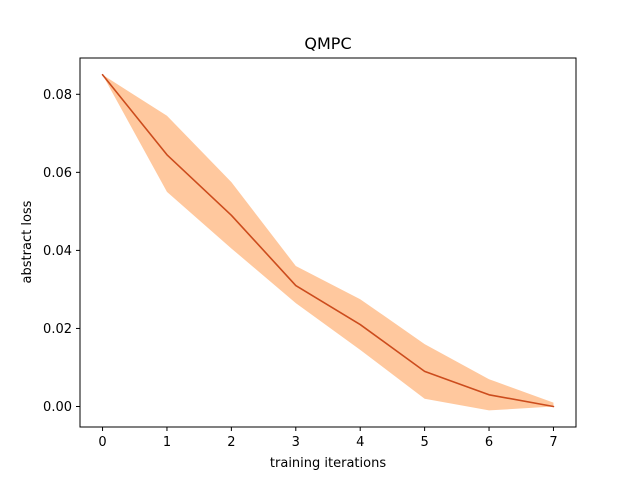 The height and width of the screenshot is (480, 640). What do you see at coordinates (102, 442) in the screenshot?
I see `x-tick-label: 0` at bounding box center [102, 442].